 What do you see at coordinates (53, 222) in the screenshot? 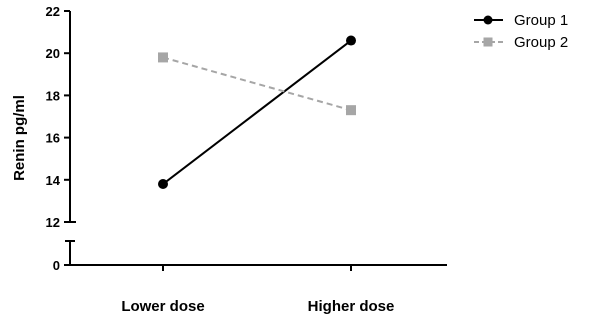
I see `y-tick-label-12: 12` at bounding box center [53, 222].